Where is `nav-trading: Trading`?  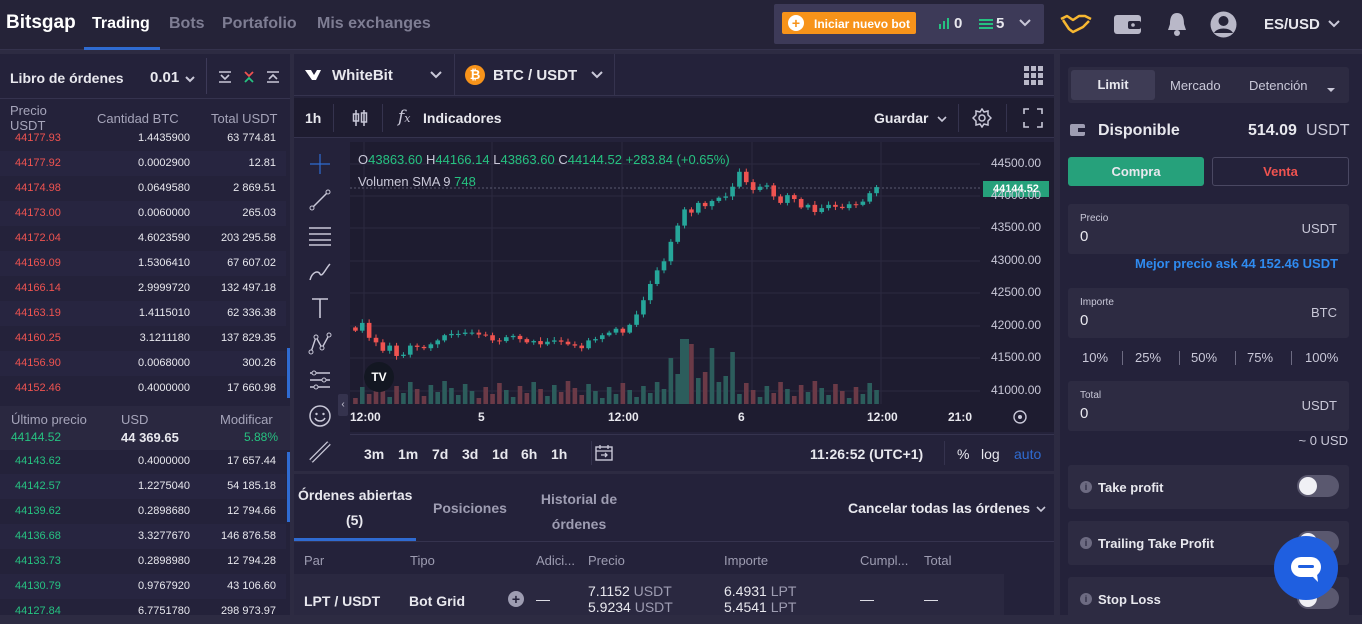 nav-trading: Trading is located at coordinates (121, 23).